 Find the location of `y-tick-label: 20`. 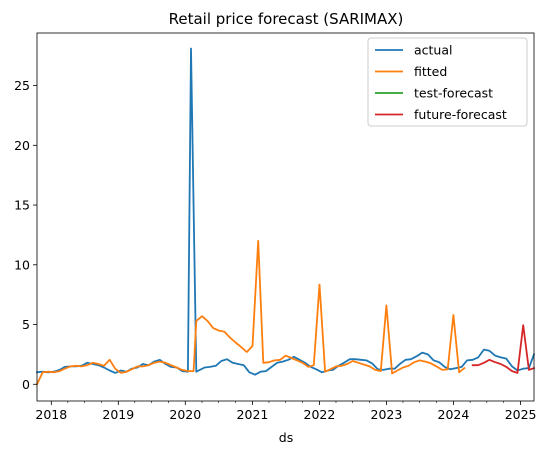

y-tick-label: 20 is located at coordinates (22, 145).